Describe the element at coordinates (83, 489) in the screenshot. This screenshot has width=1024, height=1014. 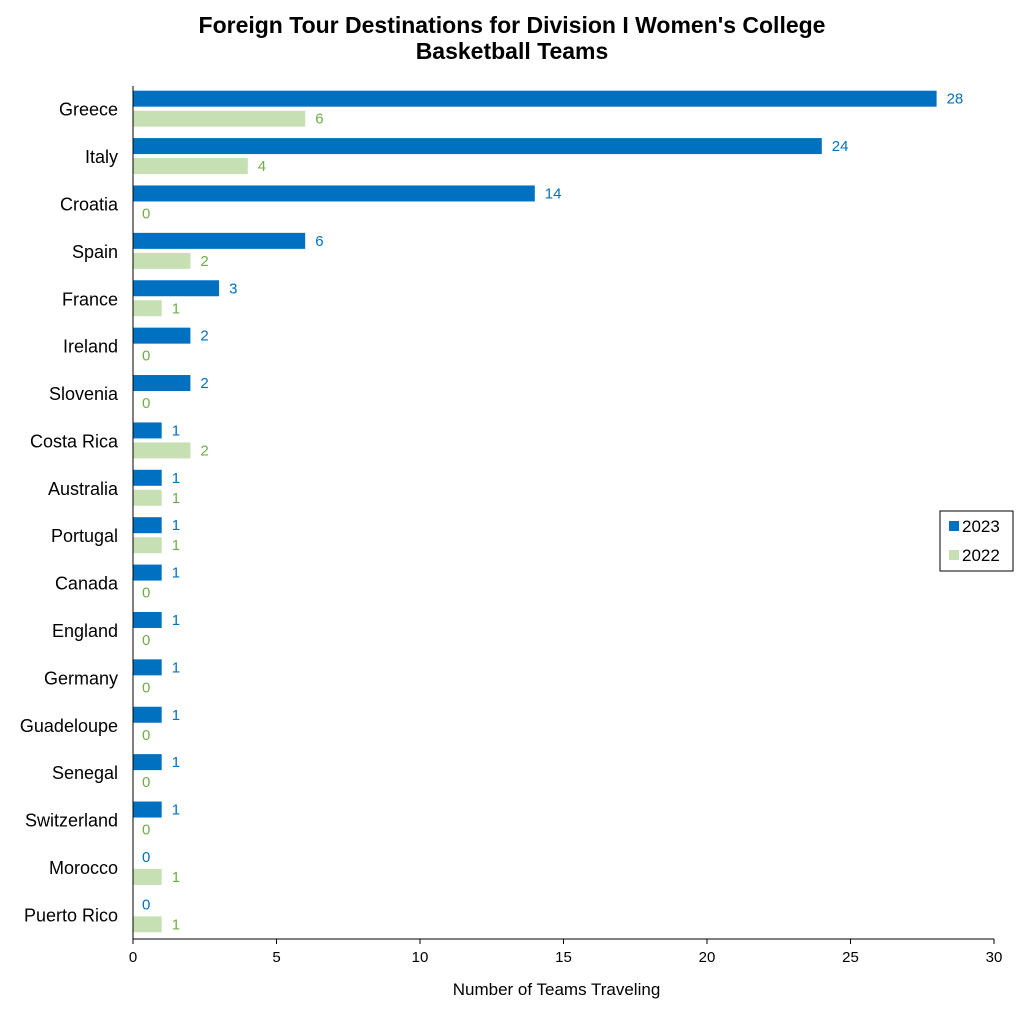
I see `category-label: Australia` at that location.